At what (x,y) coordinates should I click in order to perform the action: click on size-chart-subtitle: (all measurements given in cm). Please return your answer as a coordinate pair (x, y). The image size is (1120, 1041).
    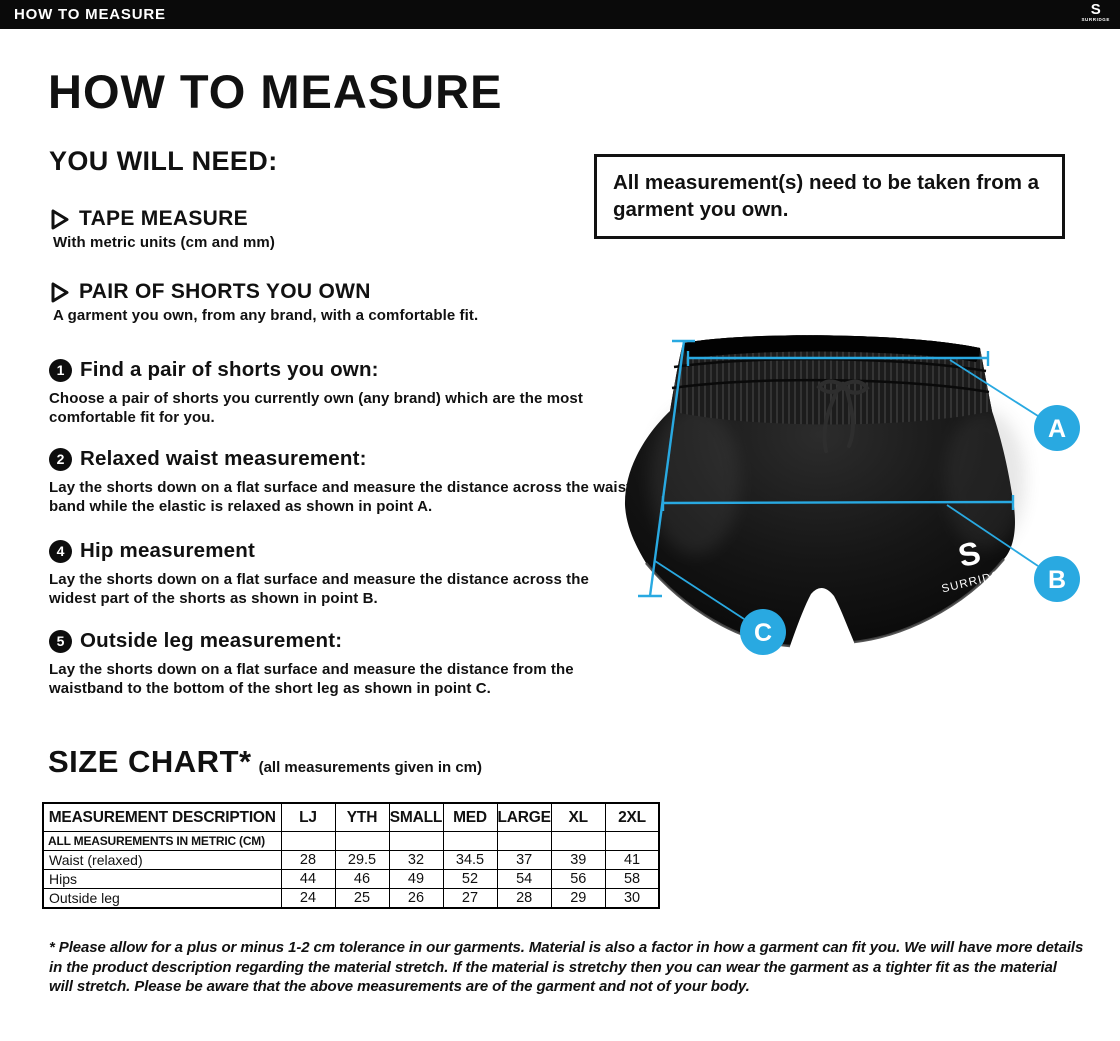
    Looking at the image, I should click on (370, 767).